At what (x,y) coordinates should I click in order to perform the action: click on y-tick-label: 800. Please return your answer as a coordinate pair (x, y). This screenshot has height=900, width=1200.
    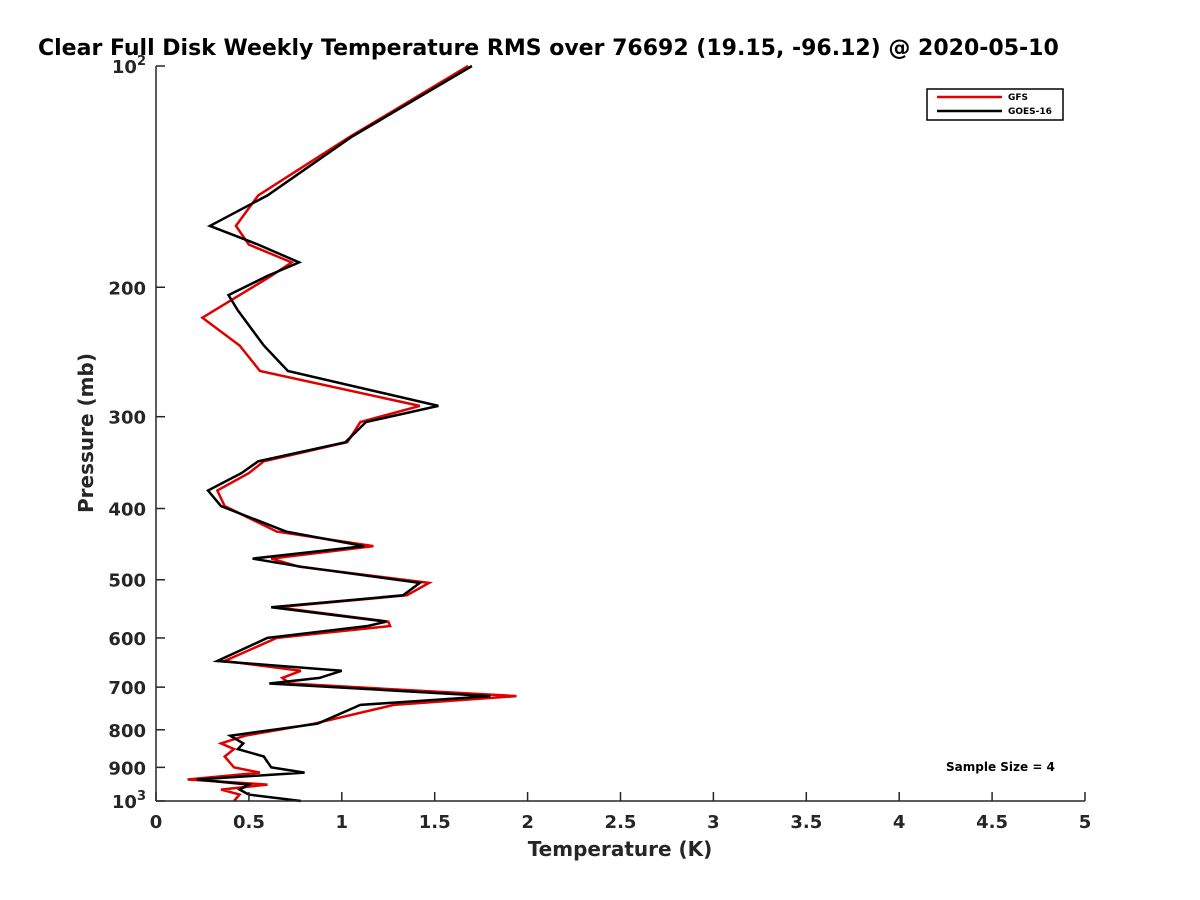
    Looking at the image, I should click on (127, 731).